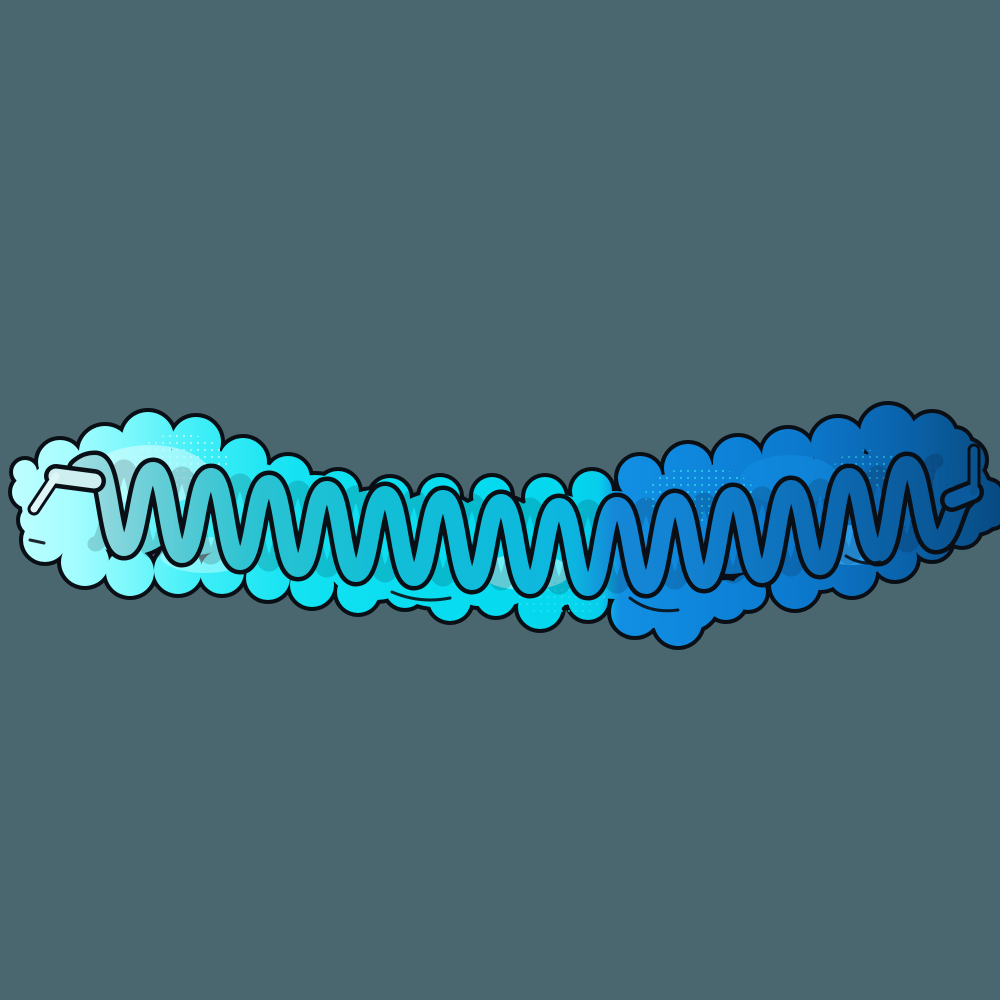 The width and height of the screenshot is (1000, 1000). Describe the element at coordinates (962, 496) in the screenshot. I see `c-terminus-cap` at that location.